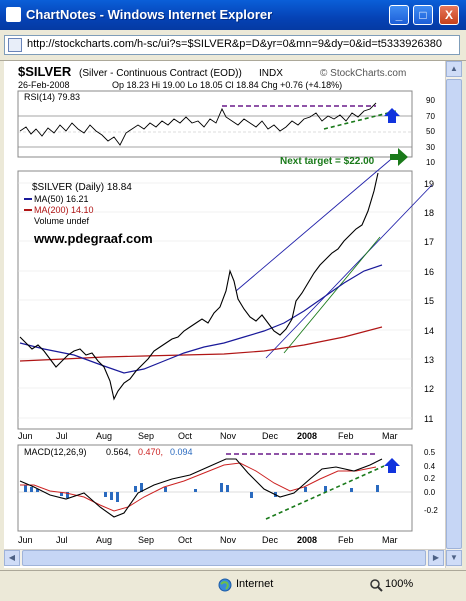 The image size is (466, 601). I want to click on rsi-tick-10: 10, so click(430, 162).